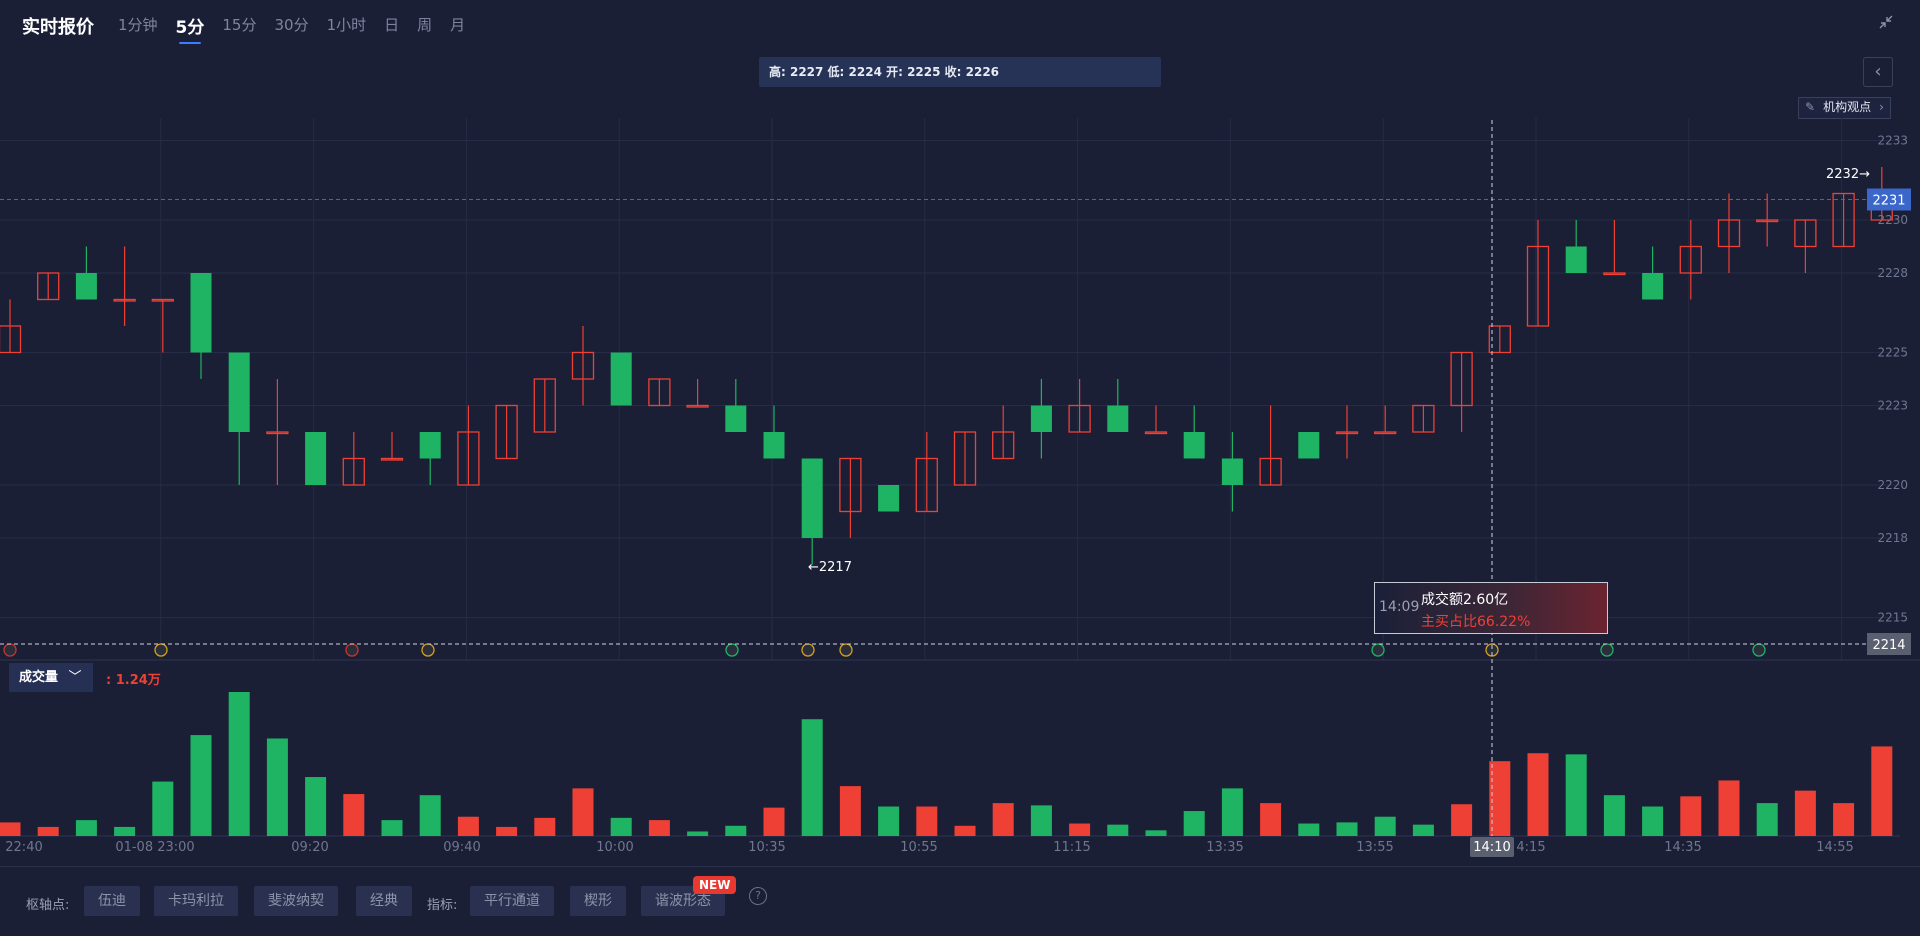 This screenshot has width=1920, height=936. What do you see at coordinates (1491, 847) in the screenshot?
I see `crosshair-time-label: 14:10` at bounding box center [1491, 847].